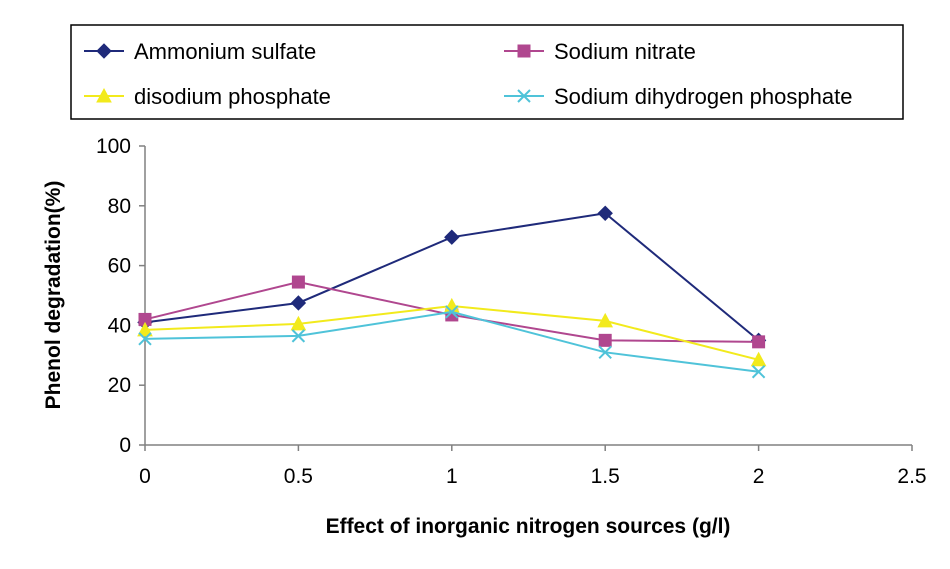  Describe the element at coordinates (225, 51) in the screenshot. I see `legend-label: Ammonium sulfate` at that location.